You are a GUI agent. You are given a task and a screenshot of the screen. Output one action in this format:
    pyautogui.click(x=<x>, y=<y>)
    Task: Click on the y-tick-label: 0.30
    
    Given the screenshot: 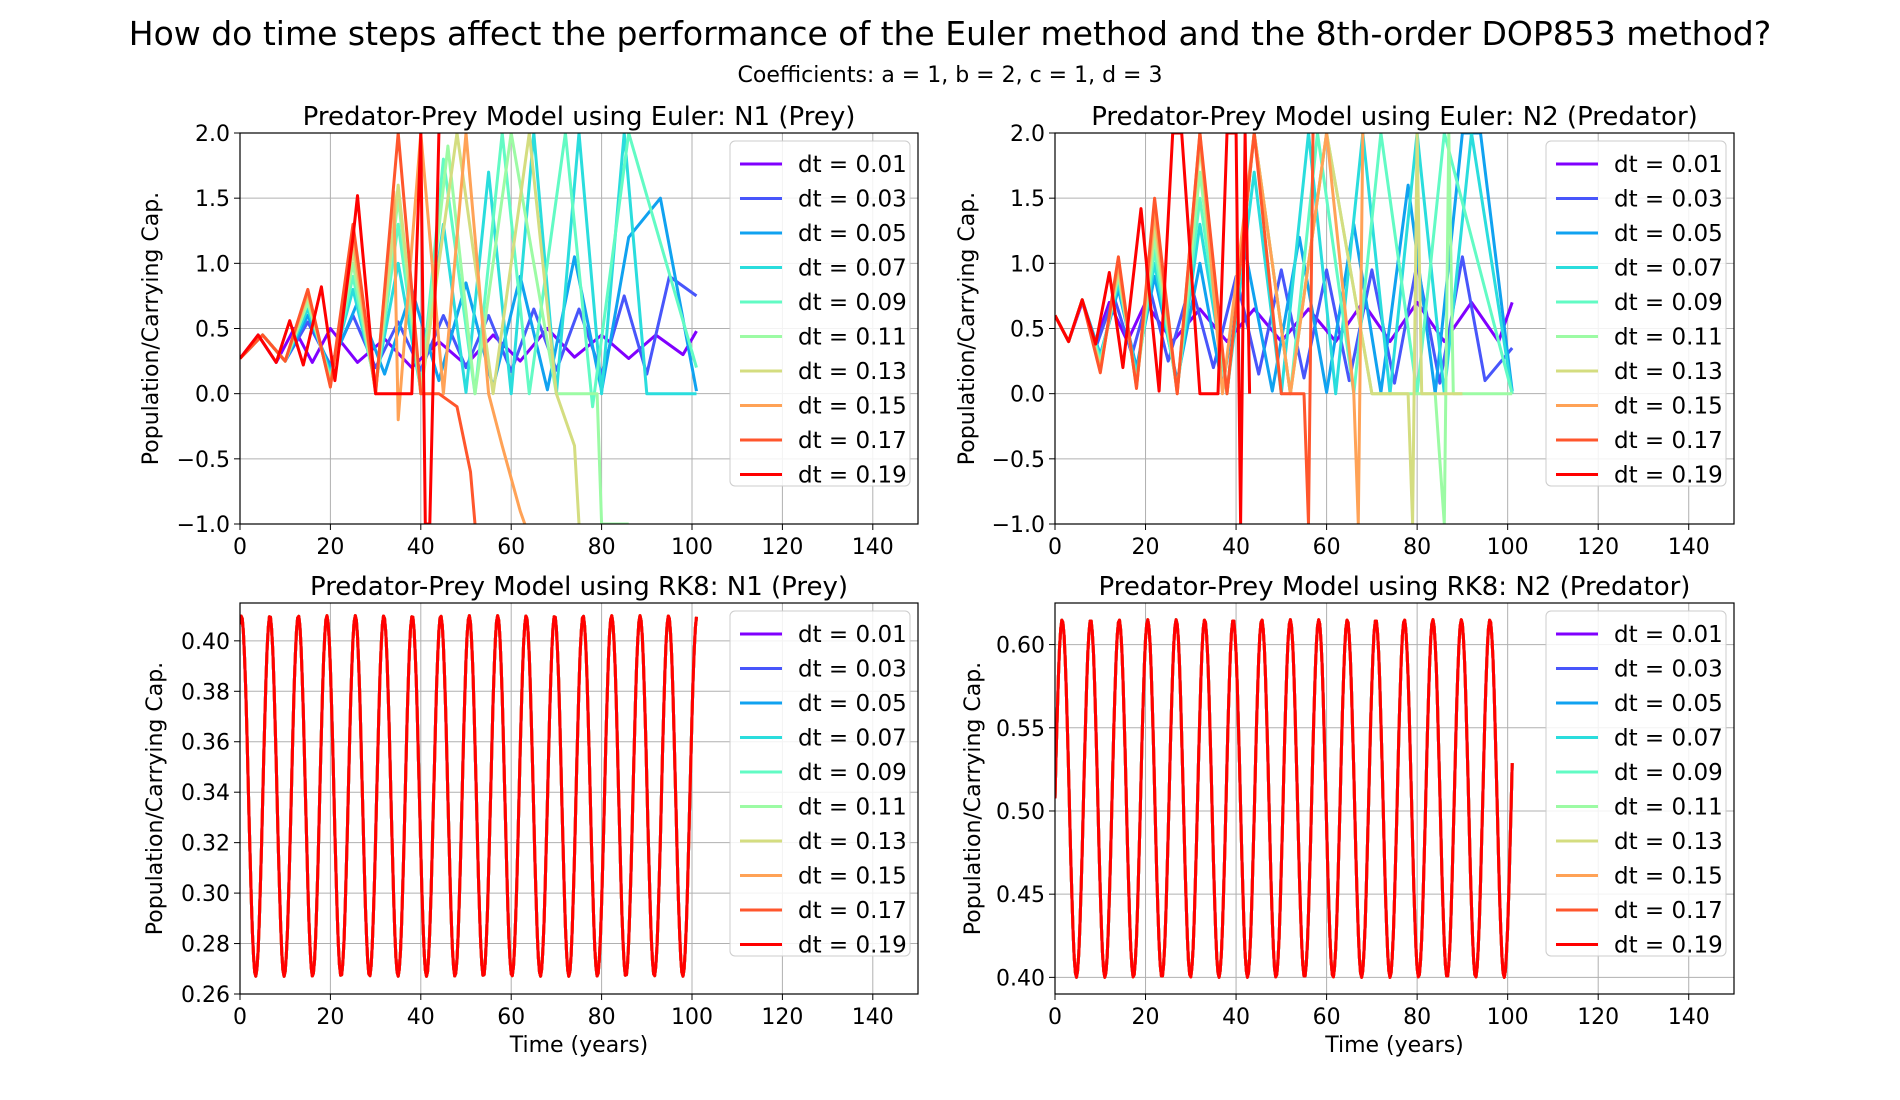 What is the action you would take?
    pyautogui.click(x=205, y=894)
    